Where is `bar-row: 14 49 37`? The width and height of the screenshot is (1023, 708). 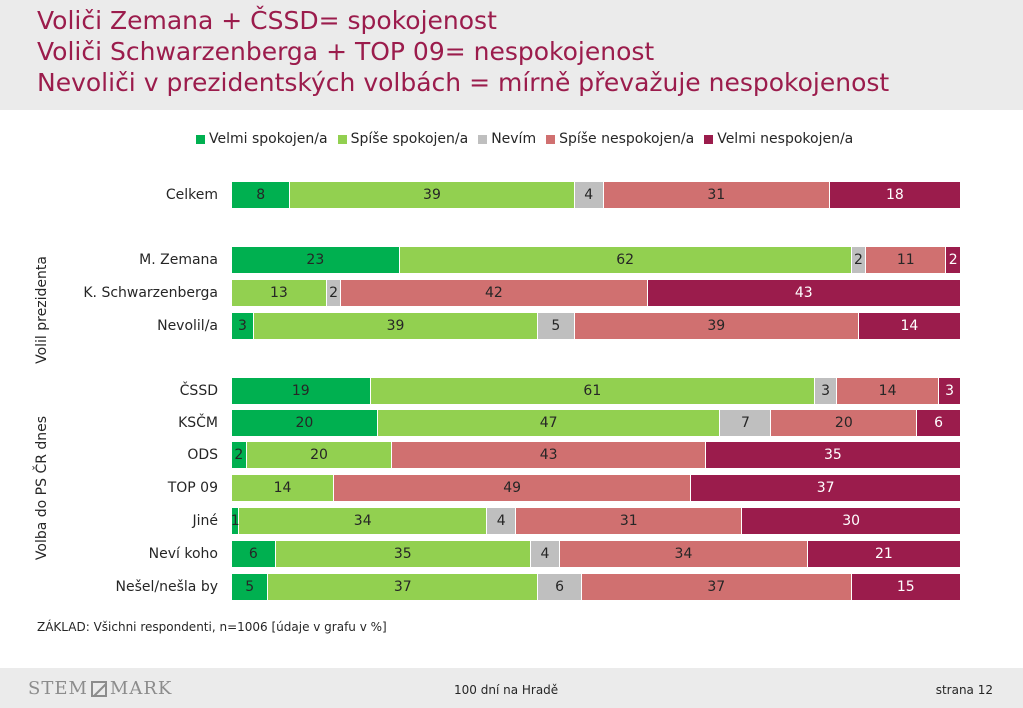
bar-row: 14 49 37 is located at coordinates (596, 488).